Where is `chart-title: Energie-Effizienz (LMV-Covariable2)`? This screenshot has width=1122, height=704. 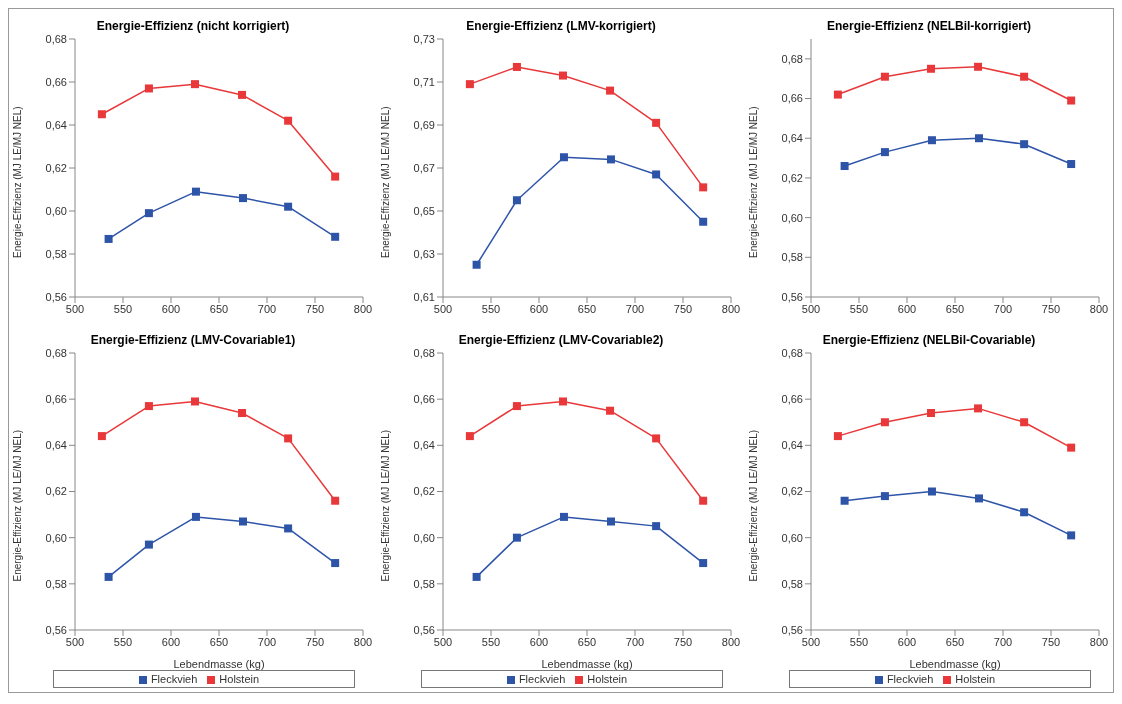
chart-title: Energie-Effizienz (LMV-Covariable2) is located at coordinates (561, 340).